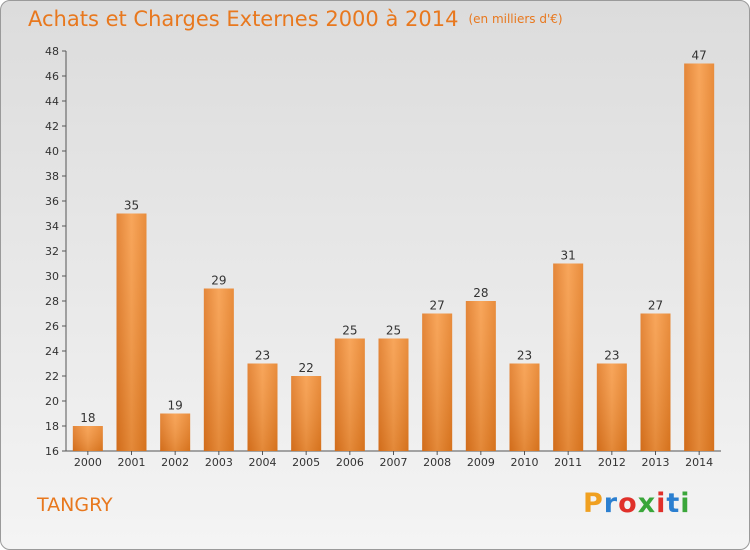  Describe the element at coordinates (131, 206) in the screenshot. I see `bar-value-label: 35` at that location.